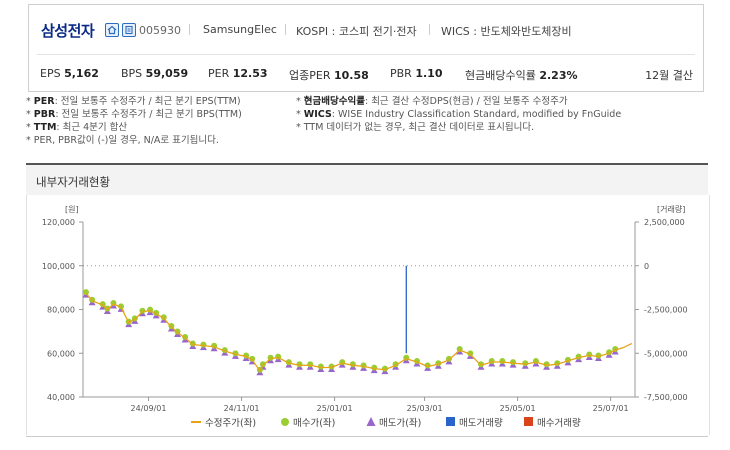 This screenshot has width=730, height=450. Describe the element at coordinates (367, 180) in the screenshot. I see `section-header: 내부자거래현황` at that location.